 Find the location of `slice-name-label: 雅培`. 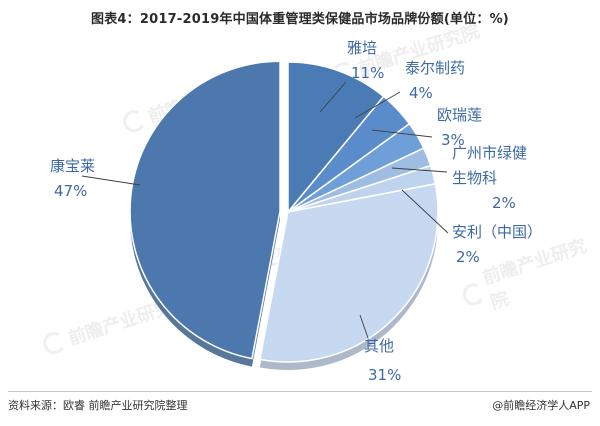

slice-name-label: 雅培 is located at coordinates (362, 48).